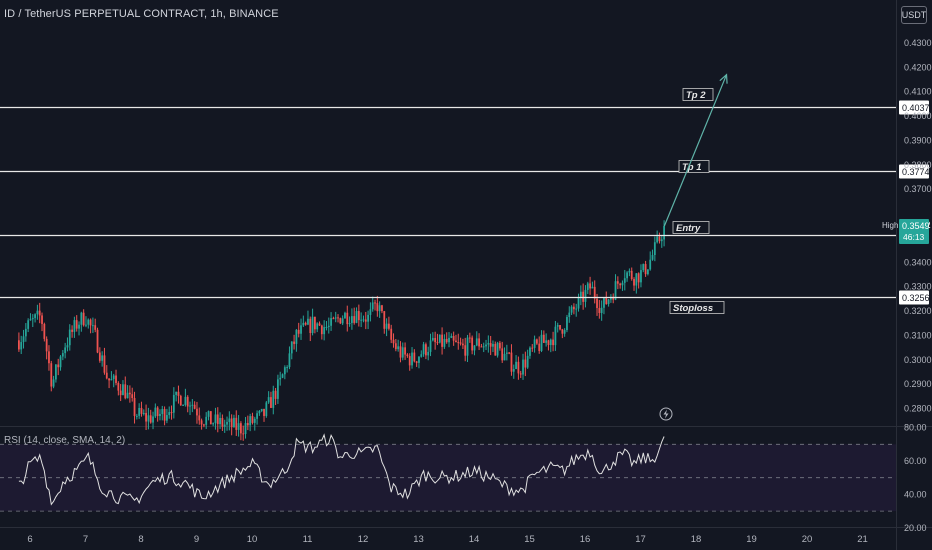 This screenshot has width=932, height=550. What do you see at coordinates (465, 101) in the screenshot?
I see `level-tp-2: Tp 2 0.4037` at bounding box center [465, 101].